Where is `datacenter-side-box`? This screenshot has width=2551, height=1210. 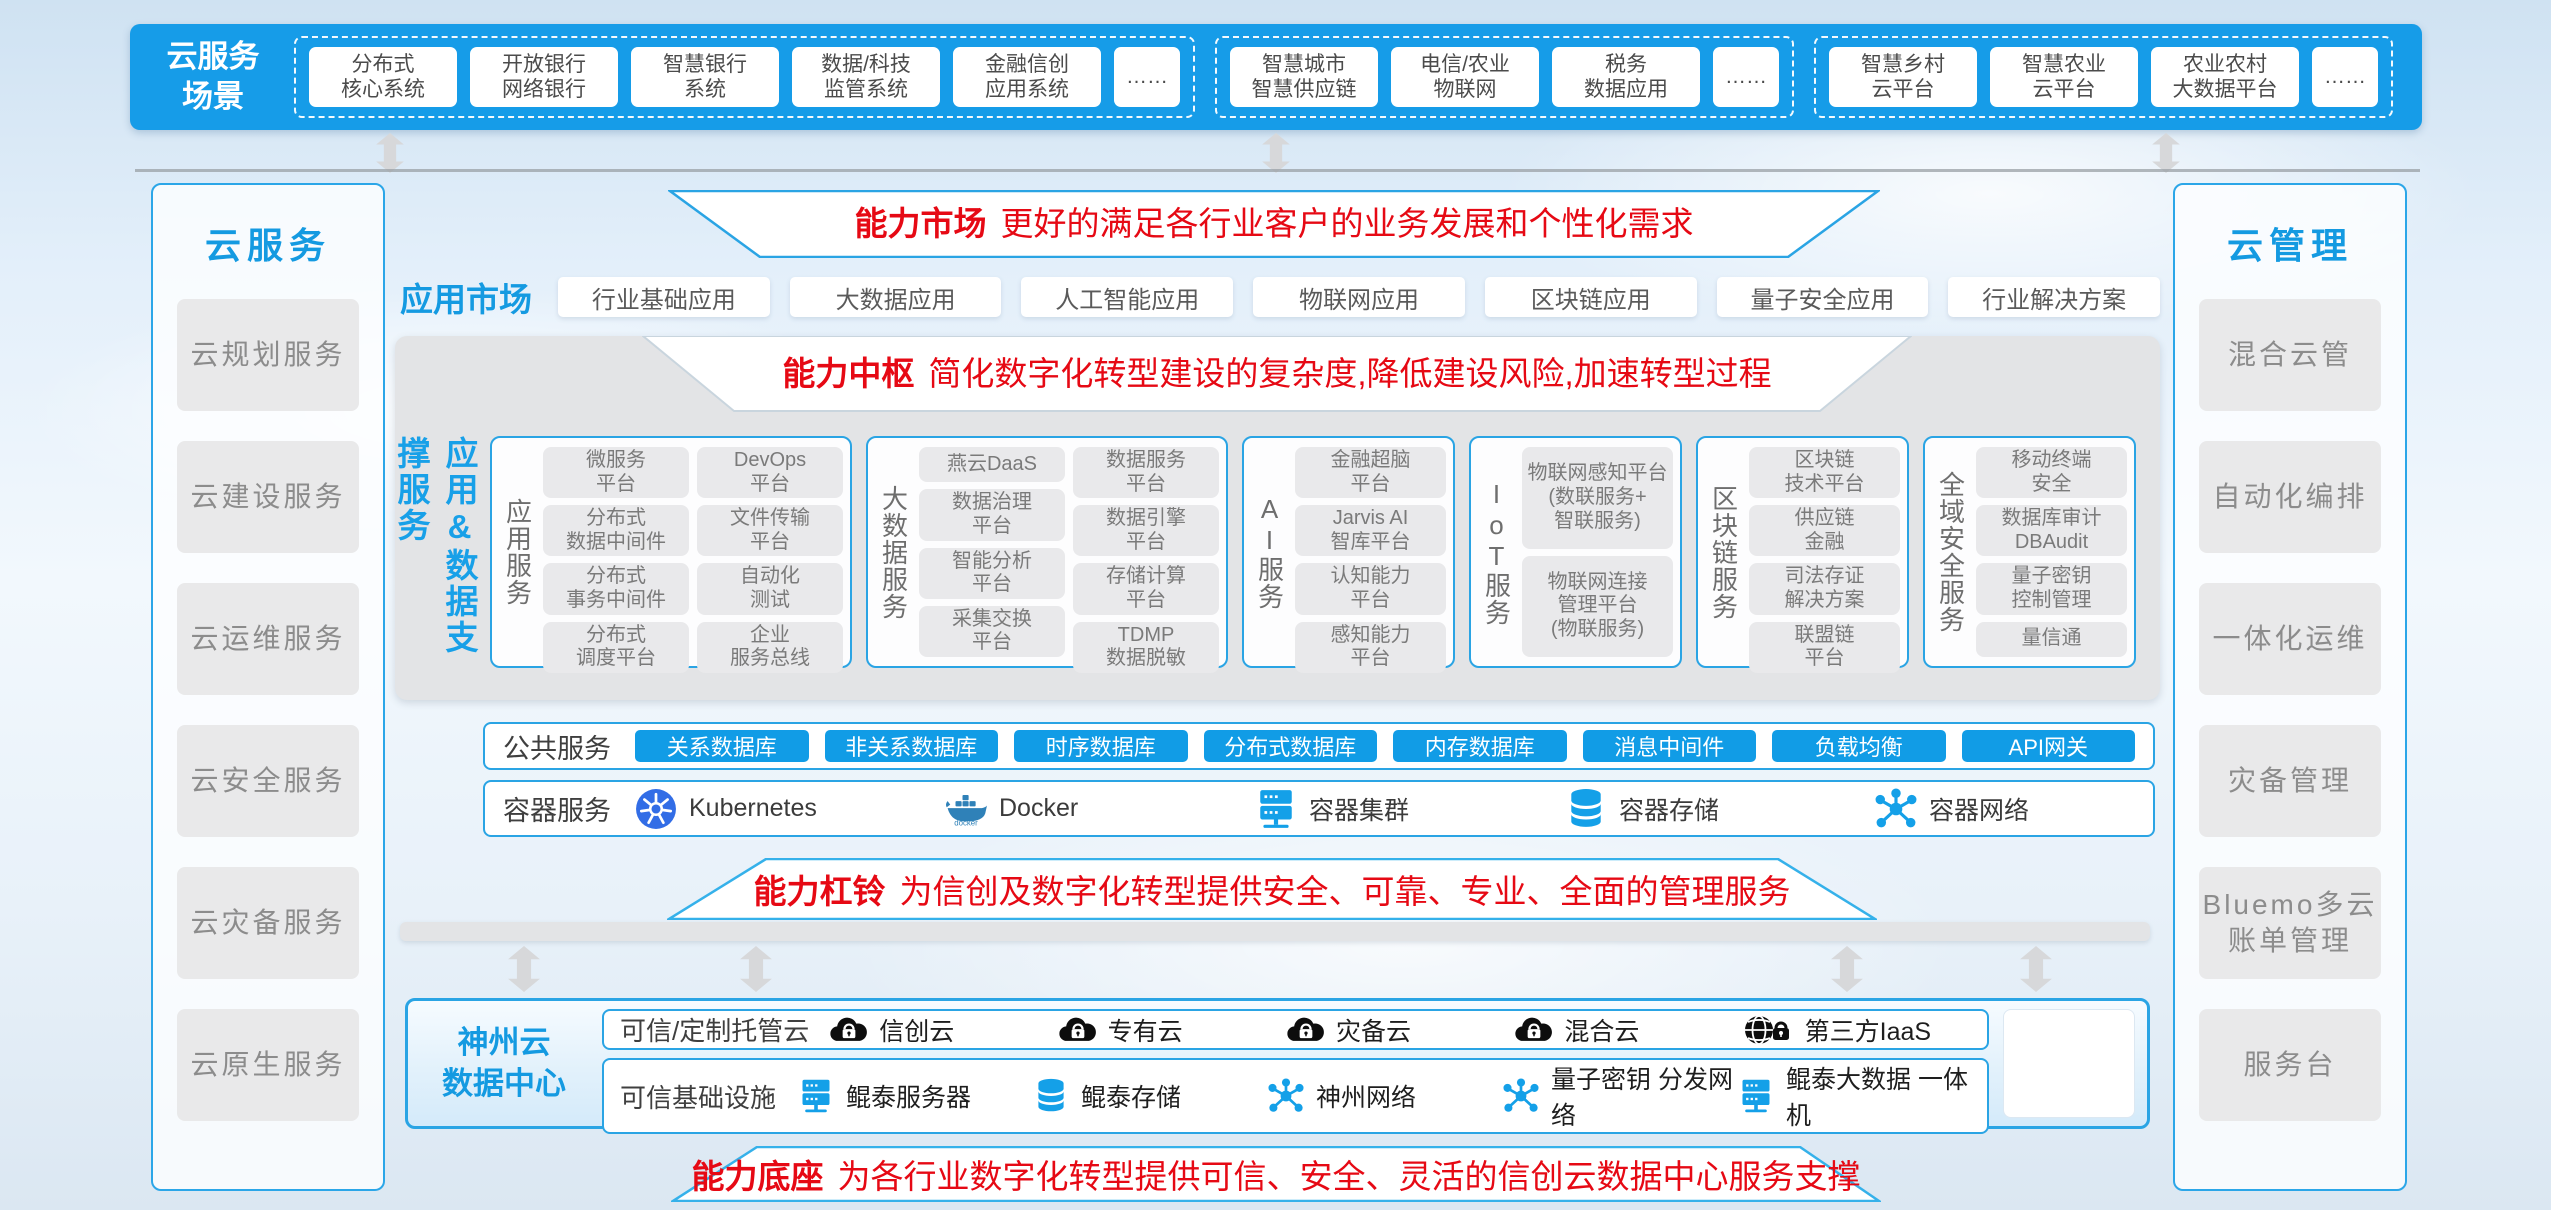
datacenter-side-box is located at coordinates (2069, 1063).